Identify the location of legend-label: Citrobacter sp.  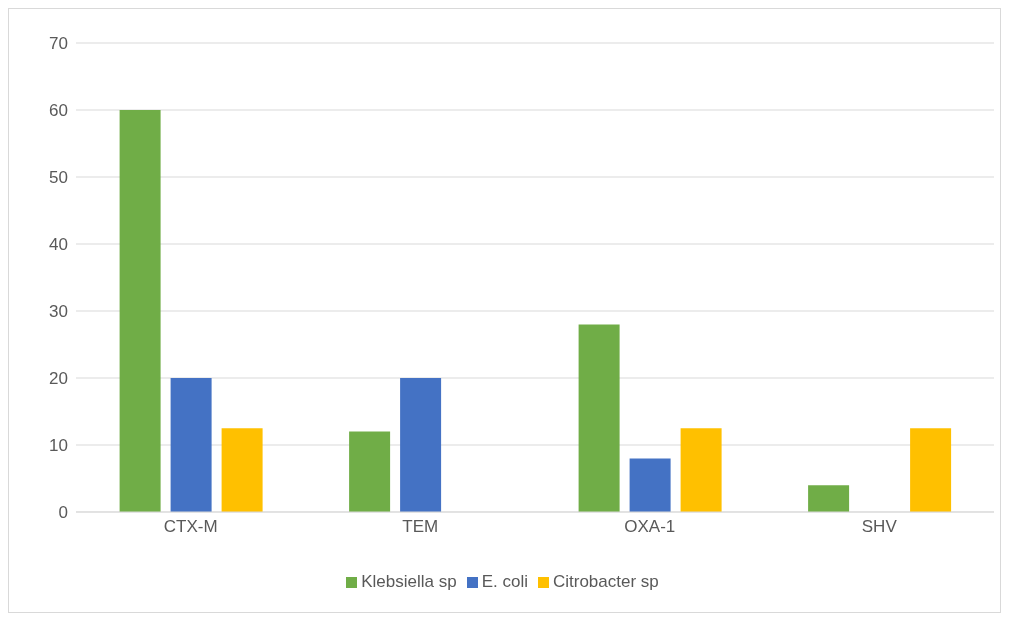
(605, 581).